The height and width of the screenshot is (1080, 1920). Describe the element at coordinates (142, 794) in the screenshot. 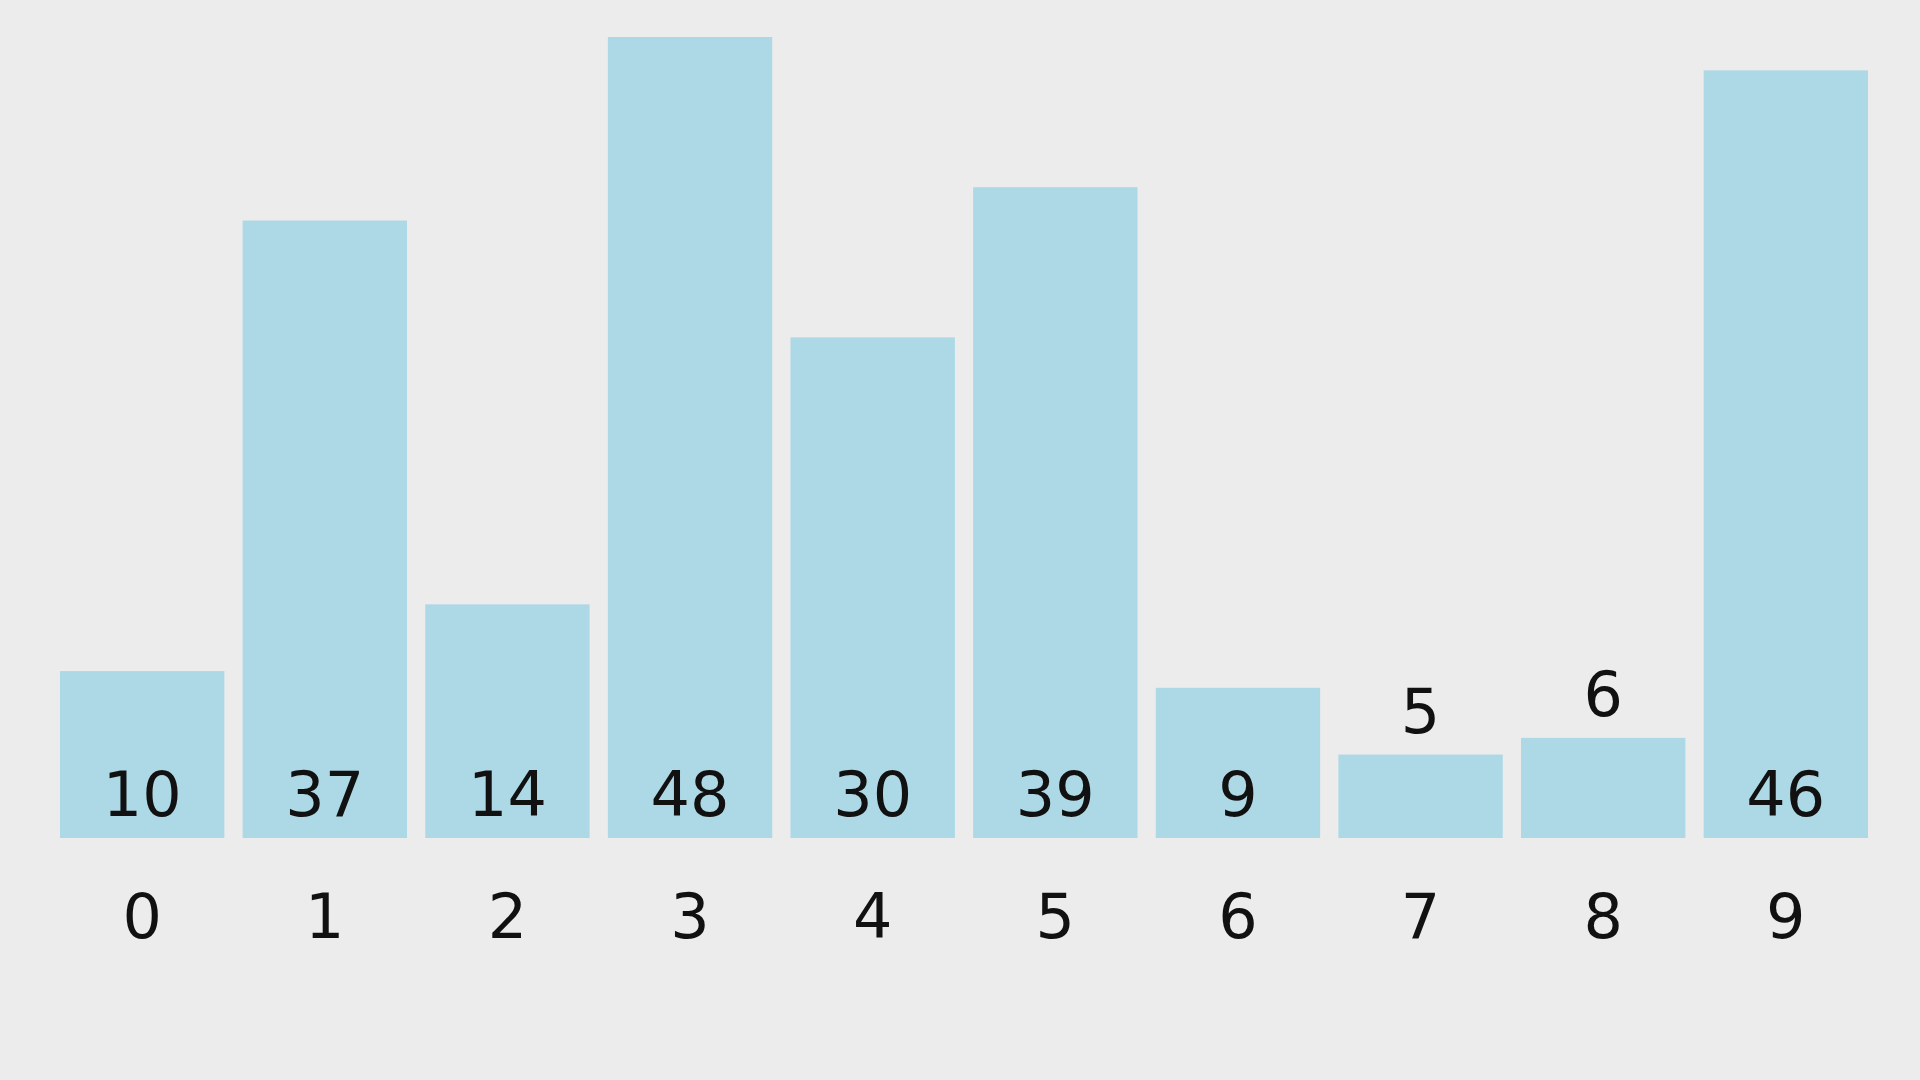

I see `data-label: 10` at that location.